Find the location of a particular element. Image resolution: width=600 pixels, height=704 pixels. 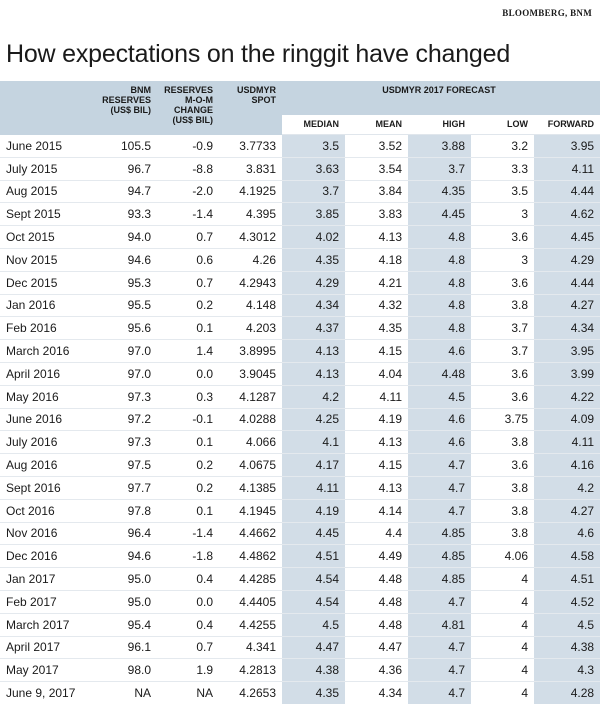

cell-spot: 3.8995 is located at coordinates (250, 351).